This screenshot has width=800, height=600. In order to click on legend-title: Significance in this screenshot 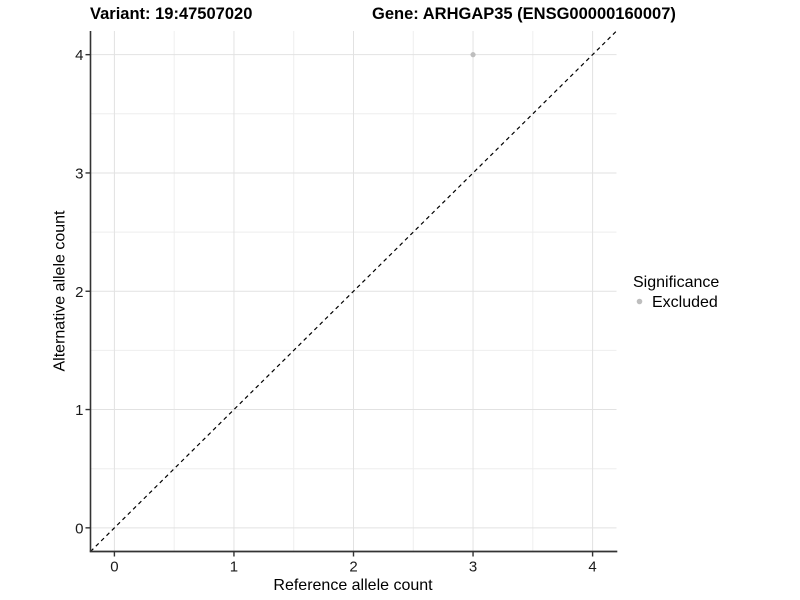, I will do `click(676, 282)`.